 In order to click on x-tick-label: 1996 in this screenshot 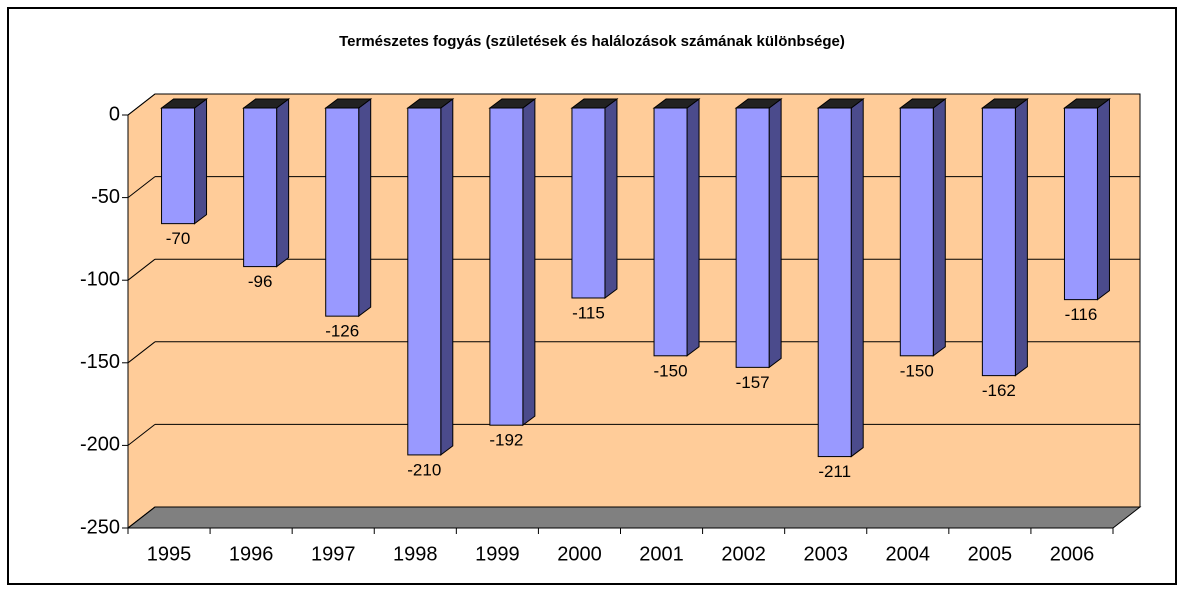, I will do `click(251, 554)`.